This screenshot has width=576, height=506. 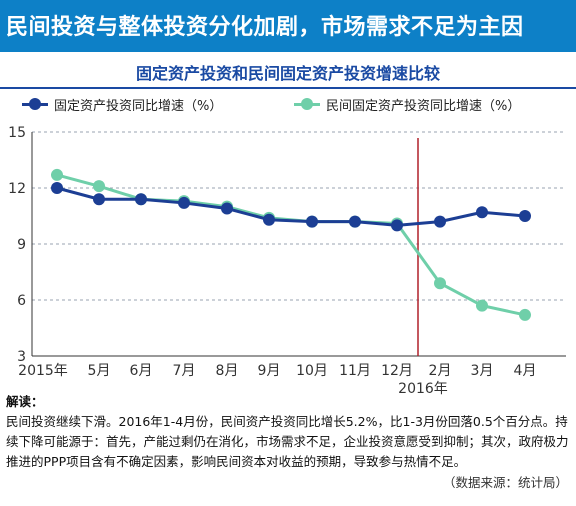 I want to click on title-underline, so click(x=288, y=88).